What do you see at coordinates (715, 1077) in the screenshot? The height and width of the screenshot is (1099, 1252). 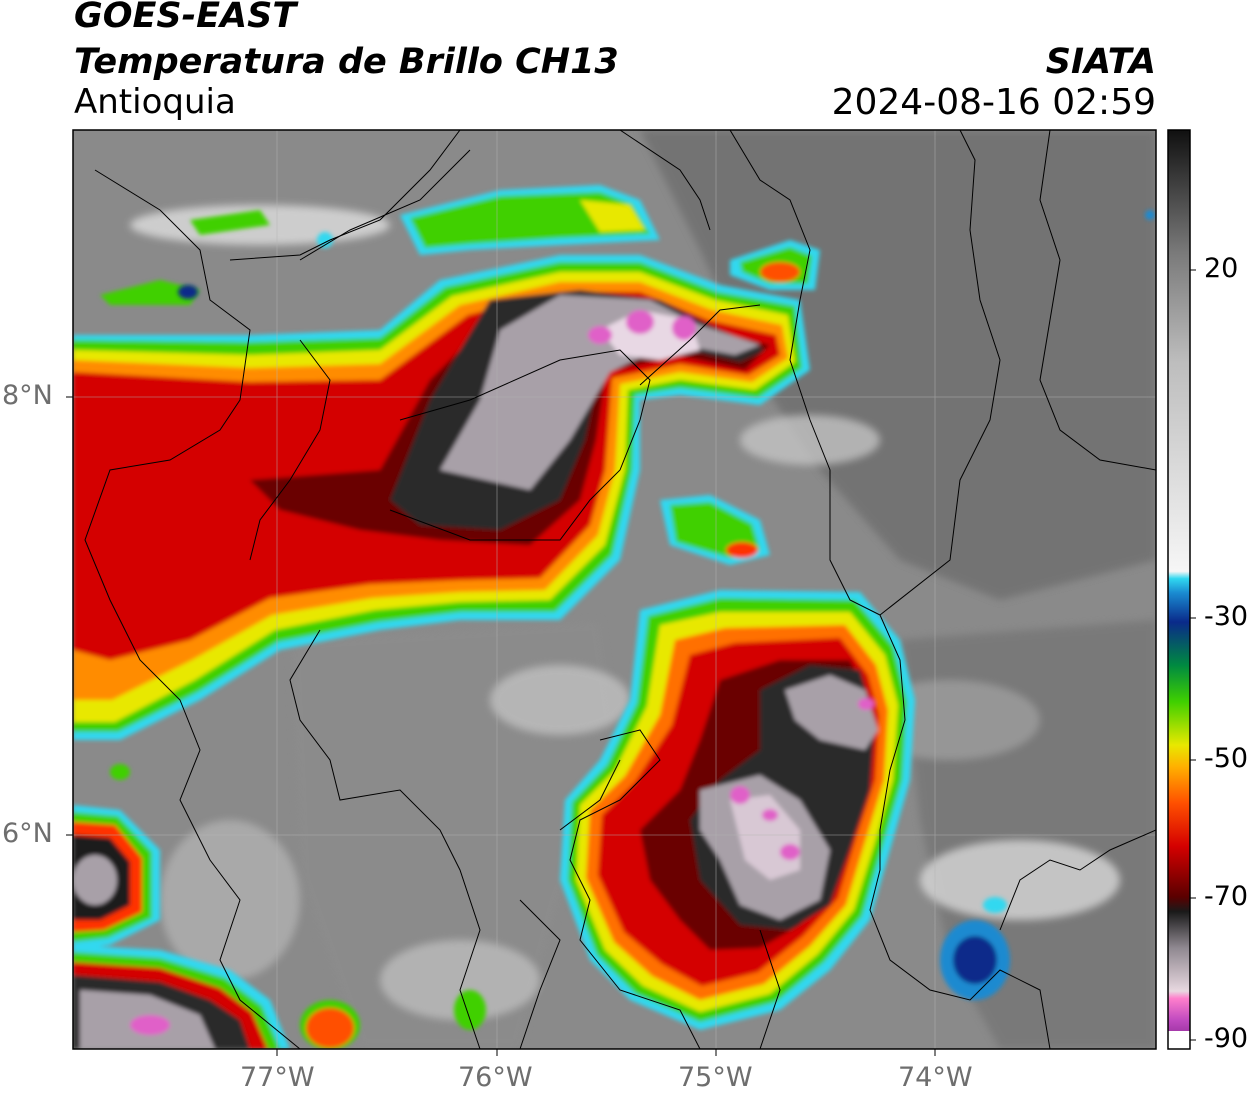 I see `x-tick-label: 75°W` at bounding box center [715, 1077].